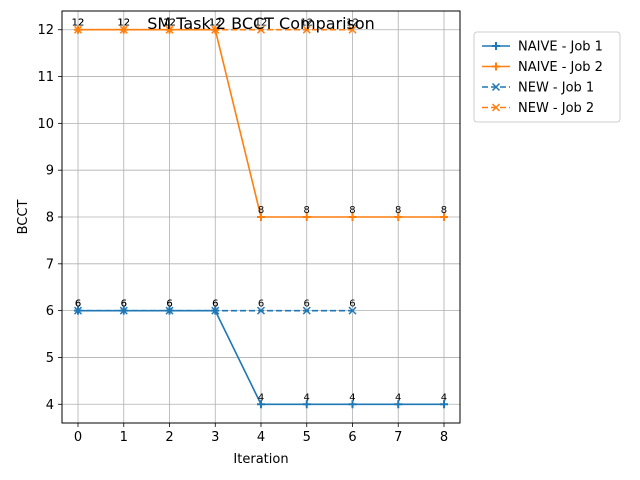 The image size is (640, 480). I want to click on x-tick-label: 6, so click(352, 437).